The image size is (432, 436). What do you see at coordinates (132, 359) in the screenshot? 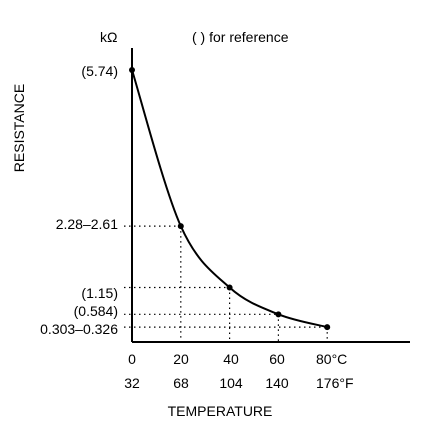
I see `x-tick-c-0: 0` at bounding box center [132, 359].